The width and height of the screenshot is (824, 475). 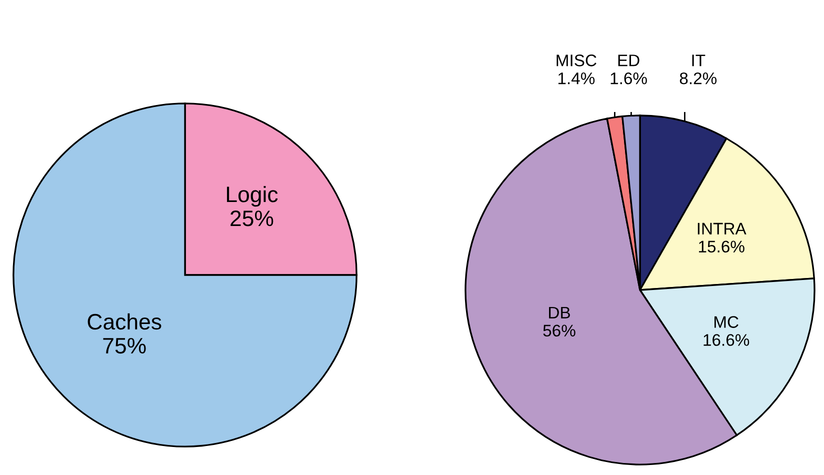 What do you see at coordinates (576, 60) in the screenshot?
I see `slice-label: MISC` at bounding box center [576, 60].